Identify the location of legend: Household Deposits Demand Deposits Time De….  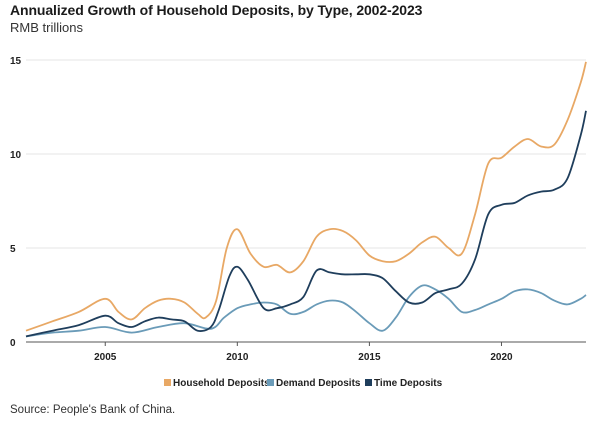
(303, 383).